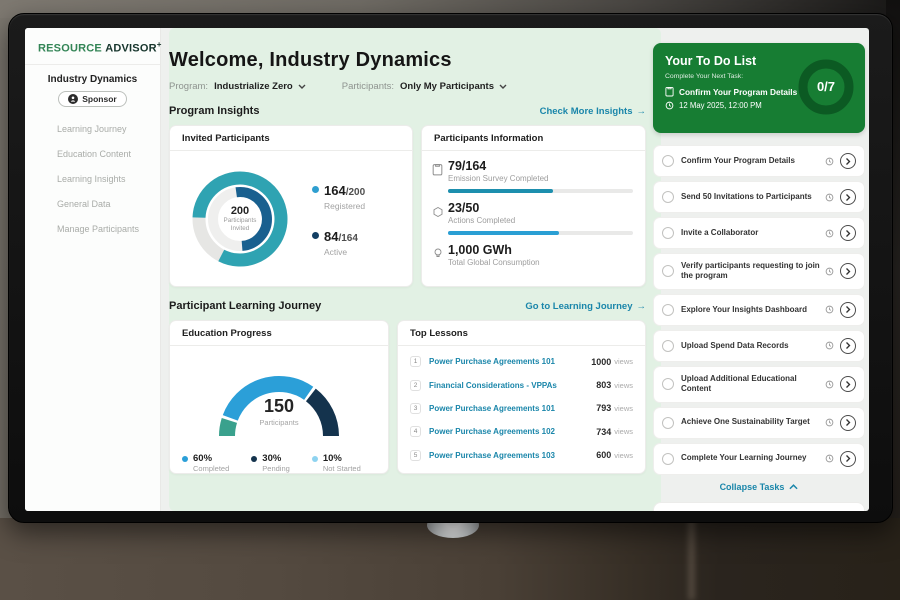  Describe the element at coordinates (407, 111) in the screenshot. I see `program-insights-header: Program Insights Check More Insights →` at that location.